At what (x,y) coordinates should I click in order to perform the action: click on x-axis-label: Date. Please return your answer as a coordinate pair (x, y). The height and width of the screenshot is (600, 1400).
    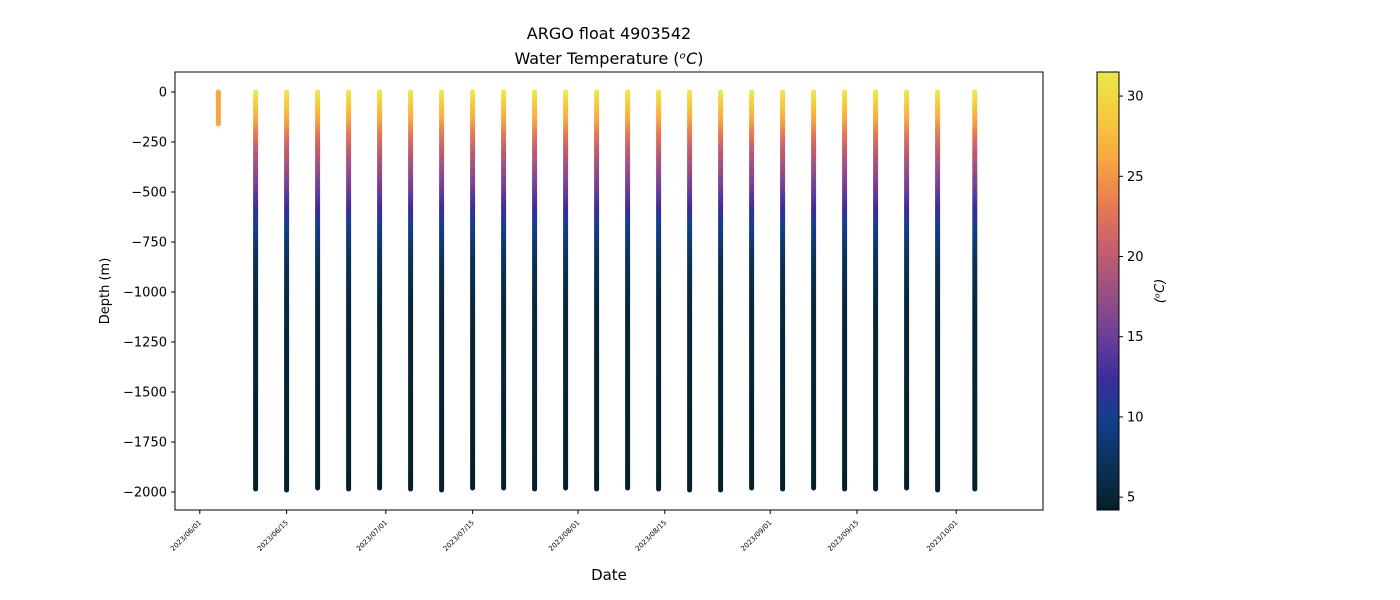
    Looking at the image, I should click on (609, 575).